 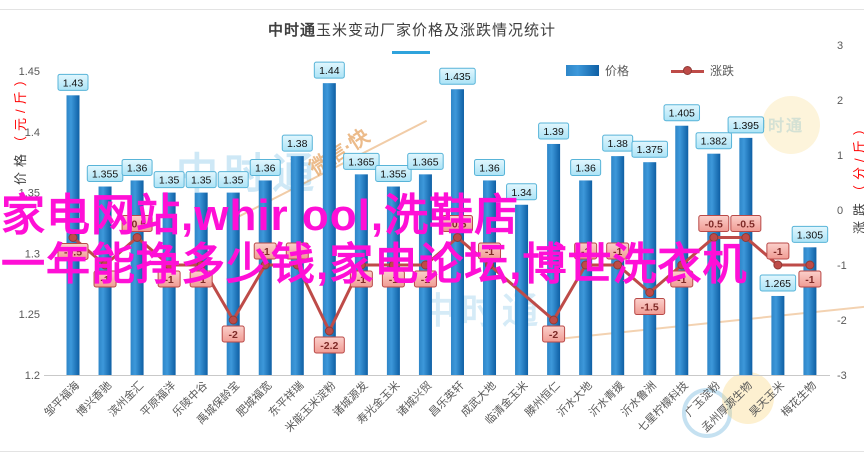 I want to click on left-axis-tick: 1.2, so click(x=32, y=376).